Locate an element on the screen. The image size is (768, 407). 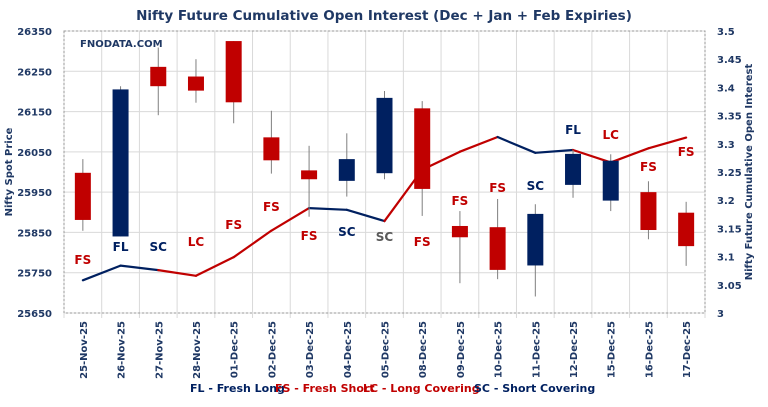
y-tick-left: 25750 is located at coordinates (34, 274).